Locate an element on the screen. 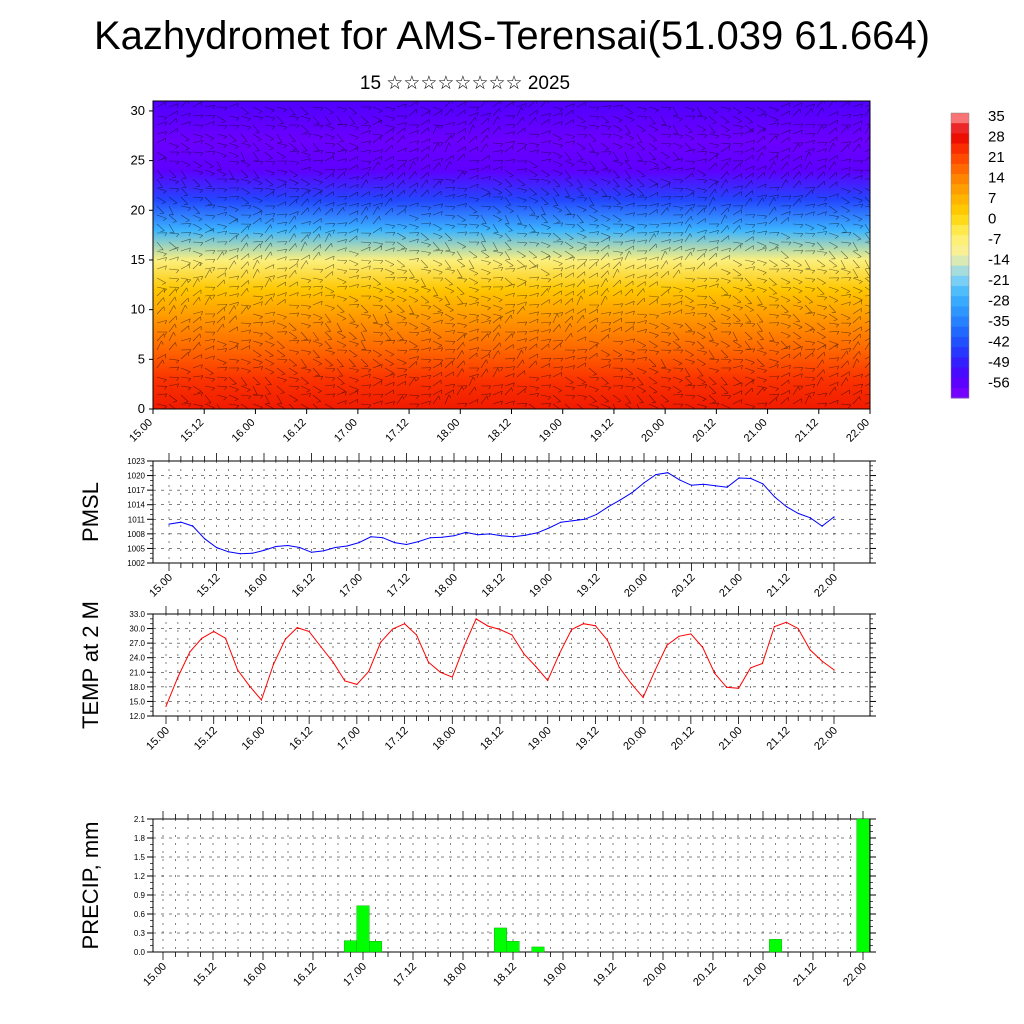 The height and width of the screenshot is (1024, 1024). precip-y-axis-title: PRECIP, mm is located at coordinates (90, 886).